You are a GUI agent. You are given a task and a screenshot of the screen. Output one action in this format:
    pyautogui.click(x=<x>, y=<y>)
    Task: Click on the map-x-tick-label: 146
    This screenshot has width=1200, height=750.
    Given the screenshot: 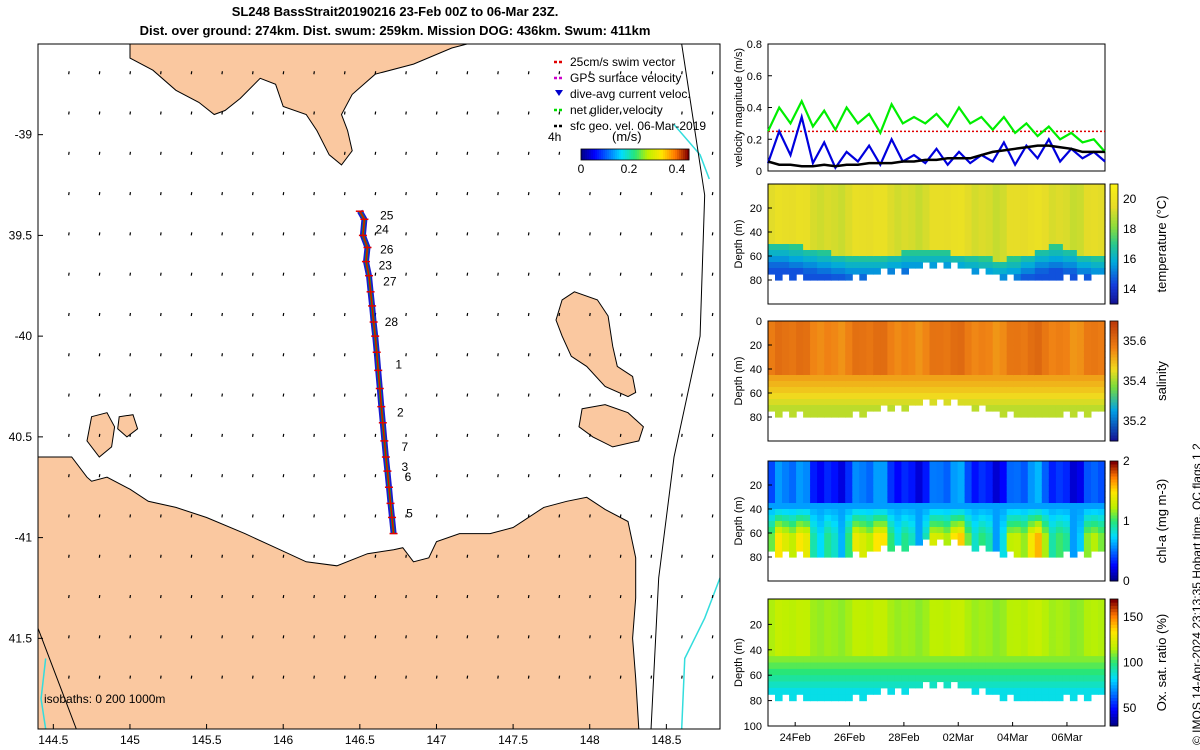 What is the action you would take?
    pyautogui.click(x=283, y=740)
    